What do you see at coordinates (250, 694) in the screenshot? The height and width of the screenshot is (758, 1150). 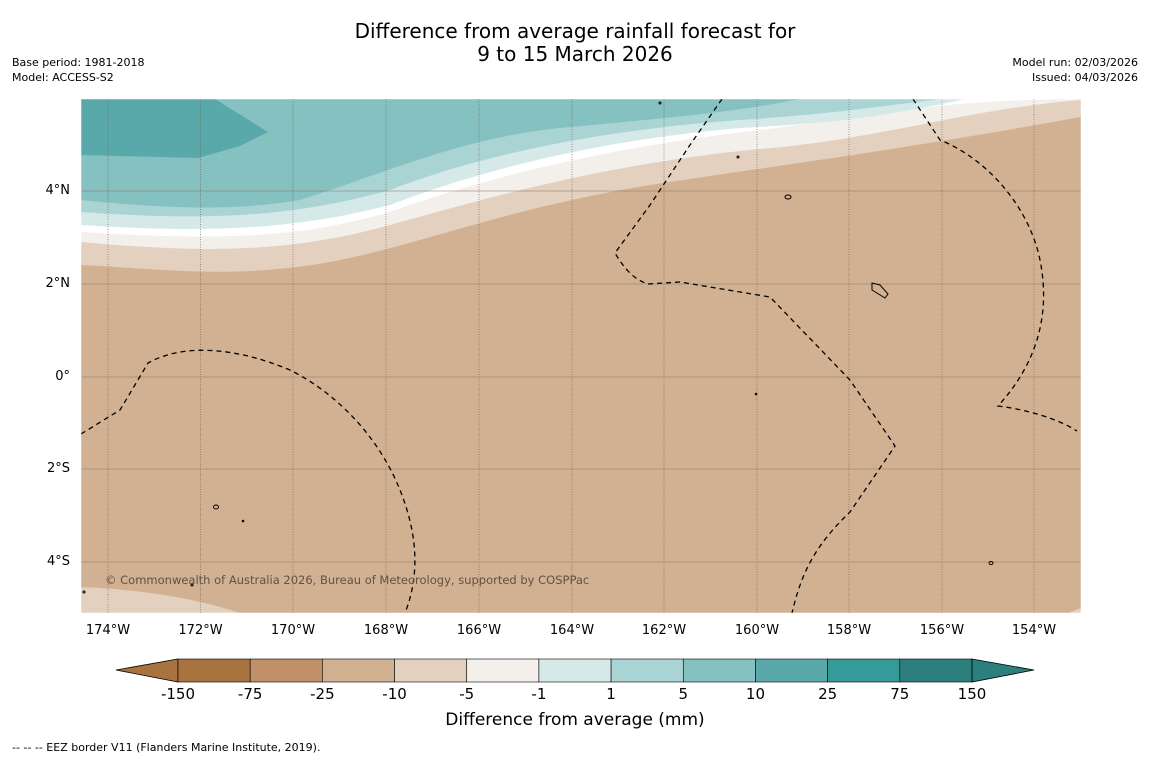 I see `colorbar-tick-label: -75` at bounding box center [250, 694].